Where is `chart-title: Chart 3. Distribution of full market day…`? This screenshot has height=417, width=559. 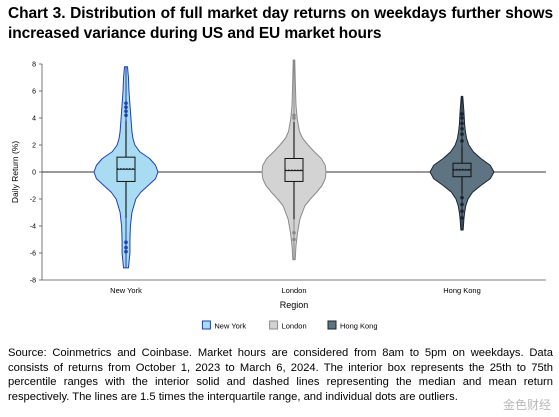 chart-title: Chart 3. Distribution of full market day… is located at coordinates (280, 23).